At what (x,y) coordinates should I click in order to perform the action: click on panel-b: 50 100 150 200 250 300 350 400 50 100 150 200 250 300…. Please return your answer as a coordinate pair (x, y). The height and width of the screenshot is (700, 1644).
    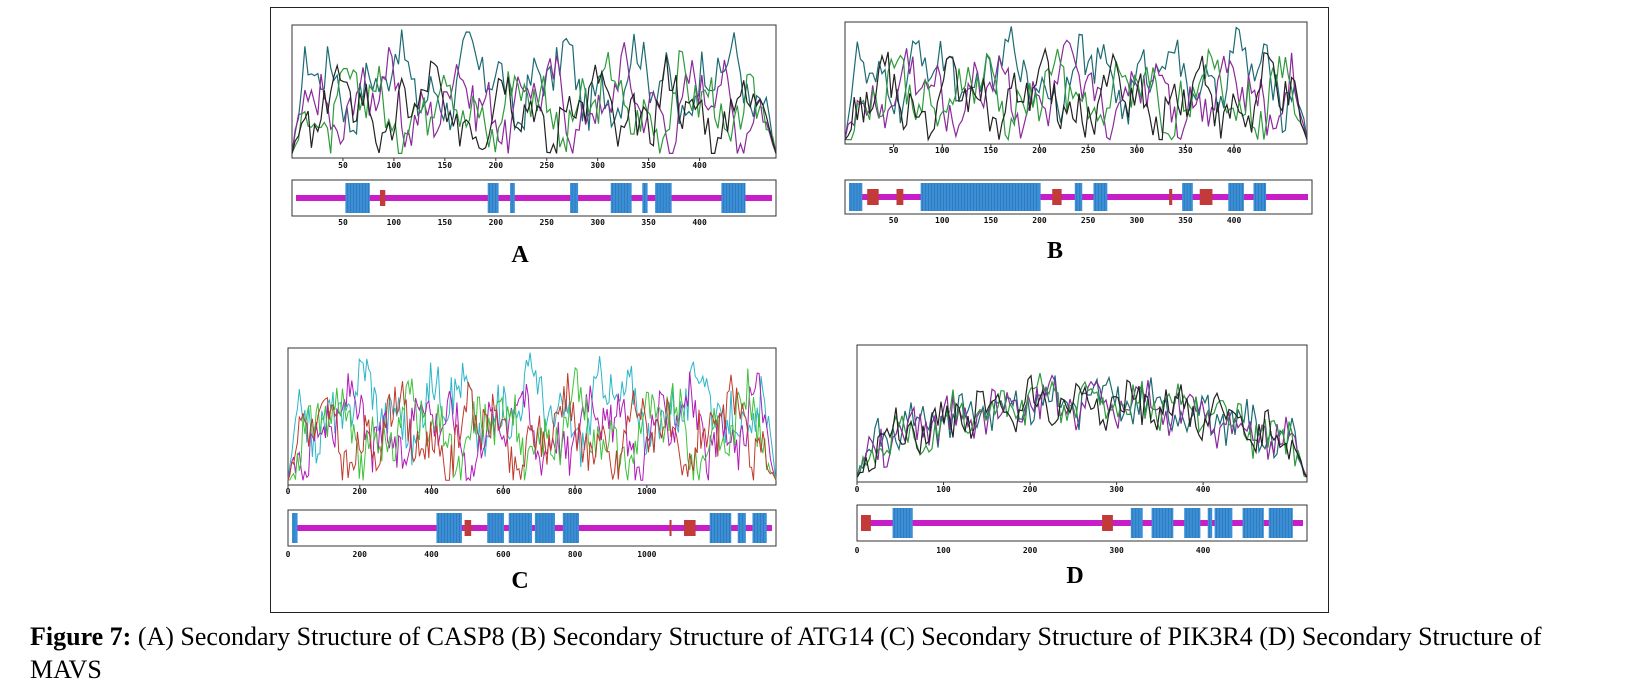
    Looking at the image, I should click on (1078, 142).